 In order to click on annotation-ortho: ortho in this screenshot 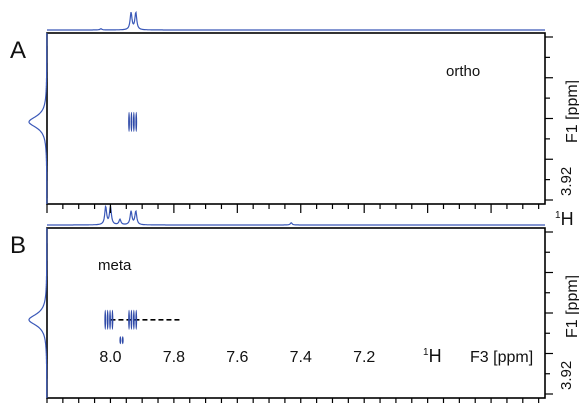, I will do `click(463, 71)`.